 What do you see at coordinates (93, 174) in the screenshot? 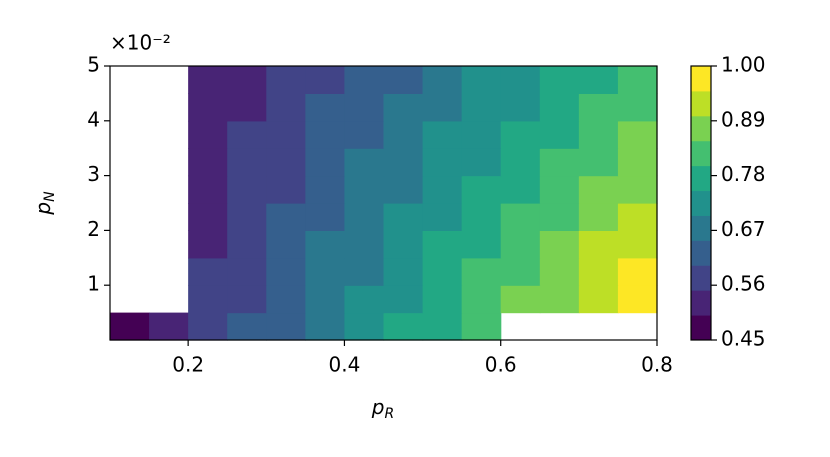
I see `y-tick-label: 3` at bounding box center [93, 174].